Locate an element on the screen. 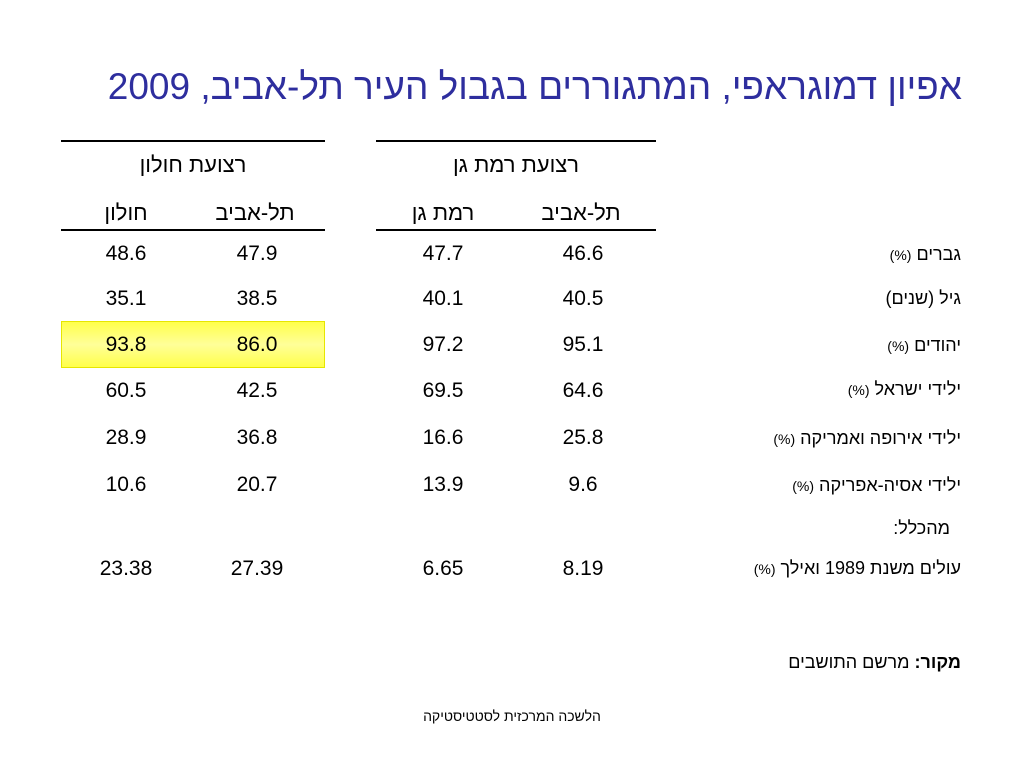  row-label: יהודים (%) is located at coordinates (924, 345).